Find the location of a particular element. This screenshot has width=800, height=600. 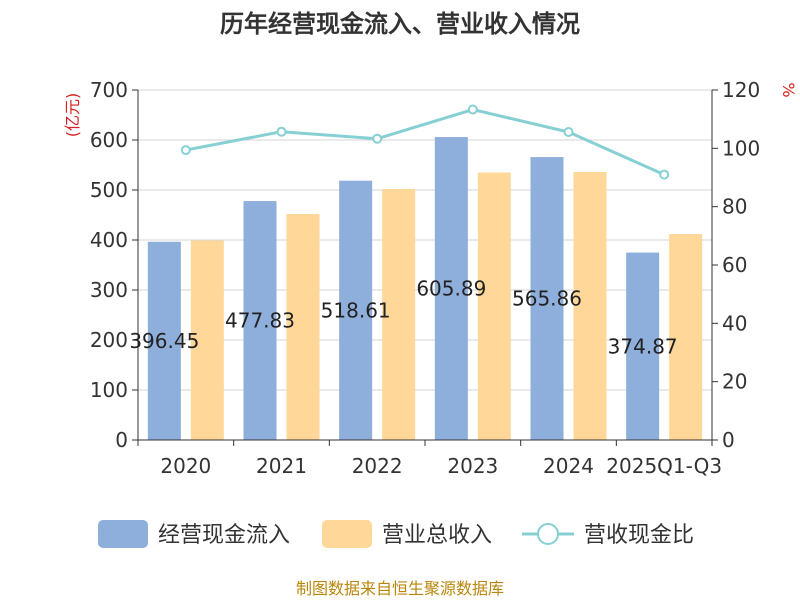

source-footer: 制图数据来自恒生聚源数据库 is located at coordinates (400, 588).